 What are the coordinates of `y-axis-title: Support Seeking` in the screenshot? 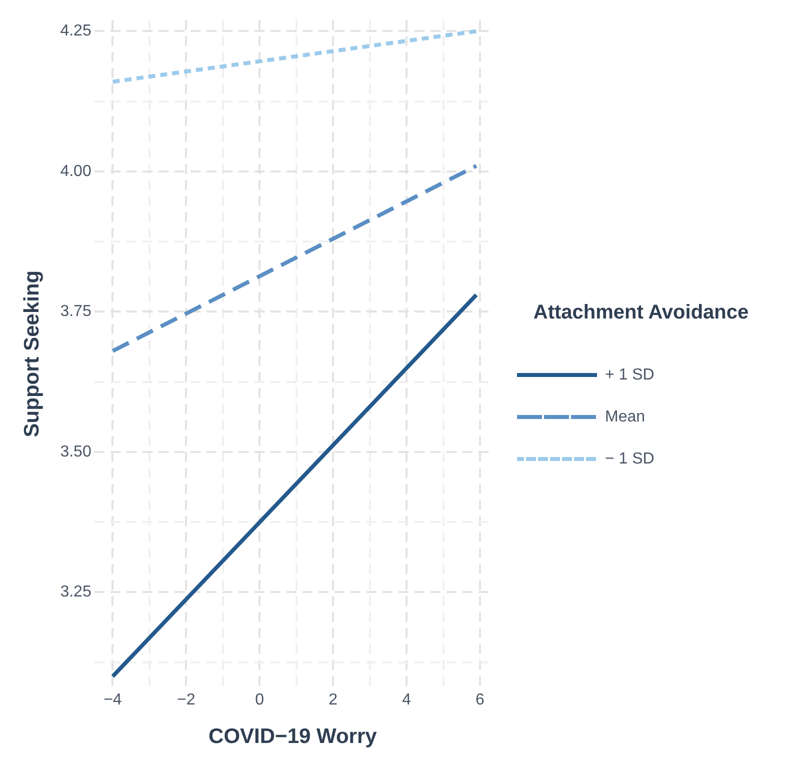 It's located at (32, 354).